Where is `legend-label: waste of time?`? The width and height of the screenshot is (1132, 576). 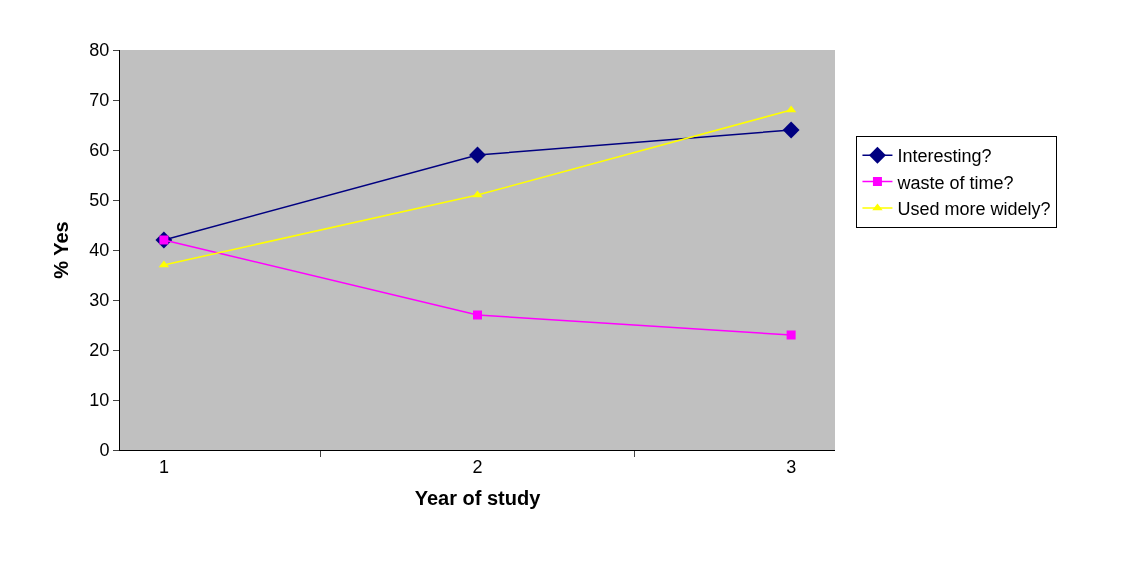
legend-label: waste of time? is located at coordinates (955, 182).